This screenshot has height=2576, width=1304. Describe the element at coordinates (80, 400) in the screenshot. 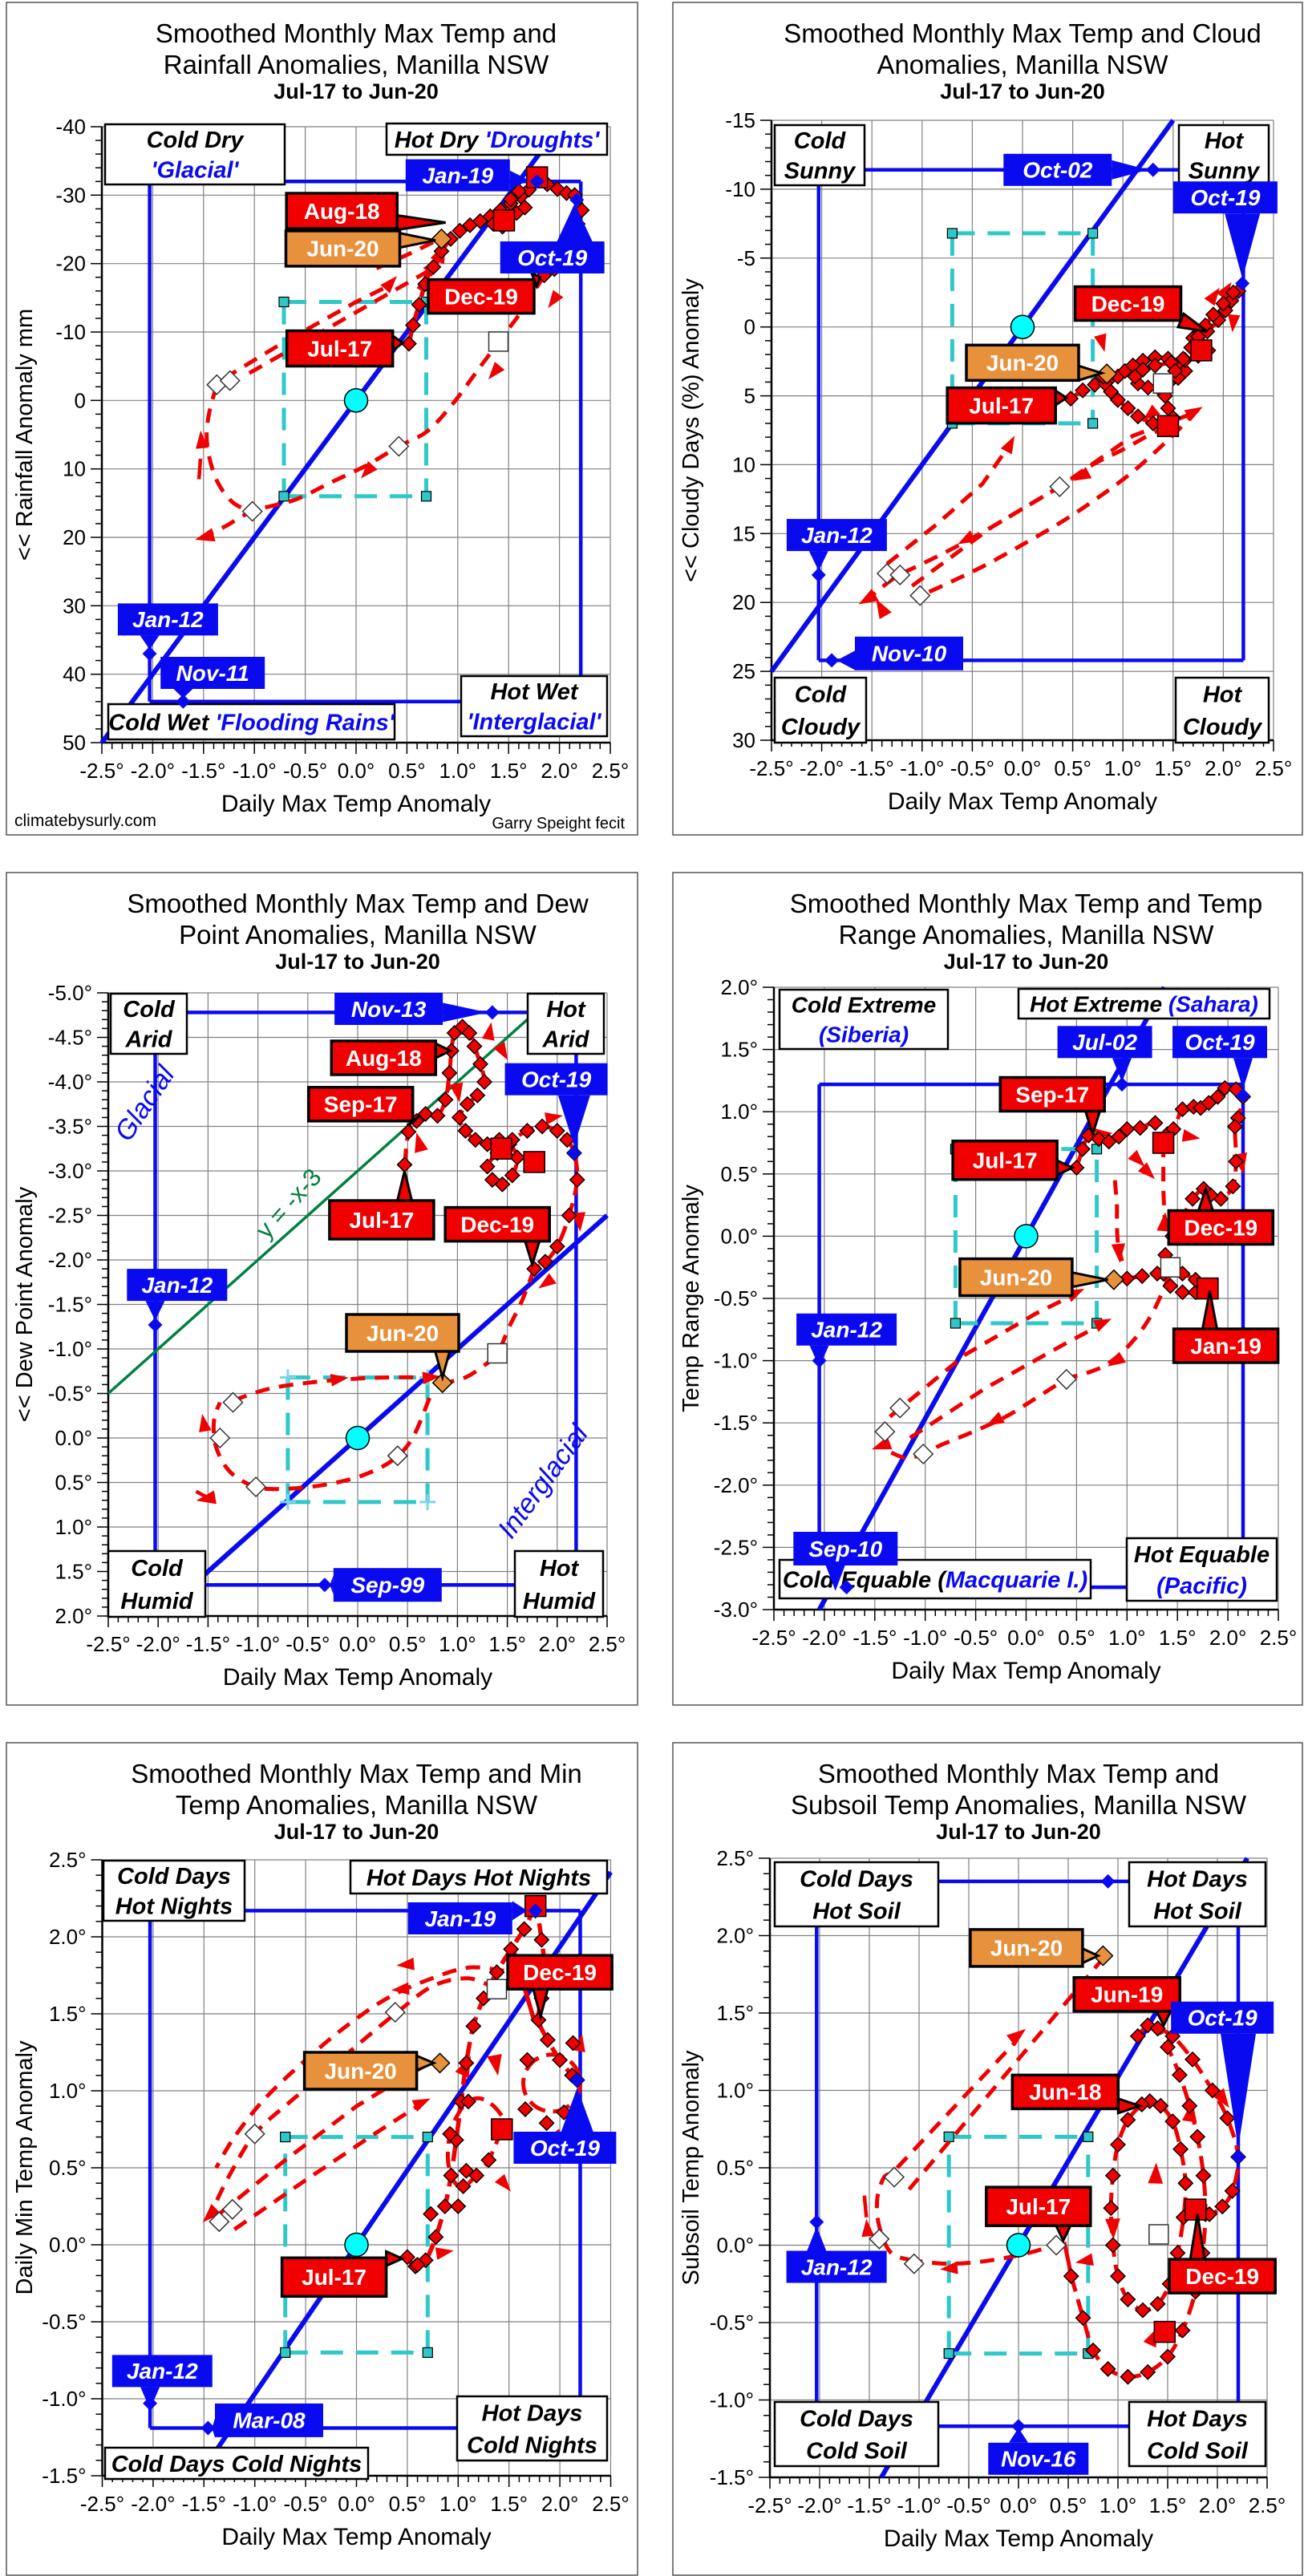

I see `svg-text: 0` at that location.